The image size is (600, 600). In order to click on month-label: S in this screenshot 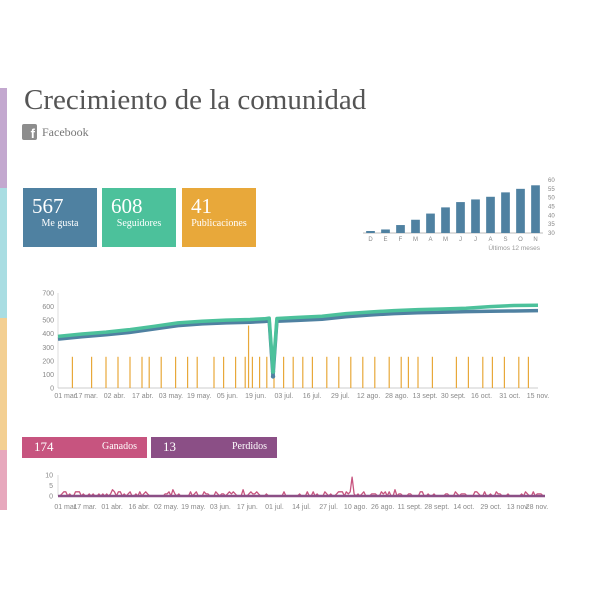, I will do `click(505, 240)`.